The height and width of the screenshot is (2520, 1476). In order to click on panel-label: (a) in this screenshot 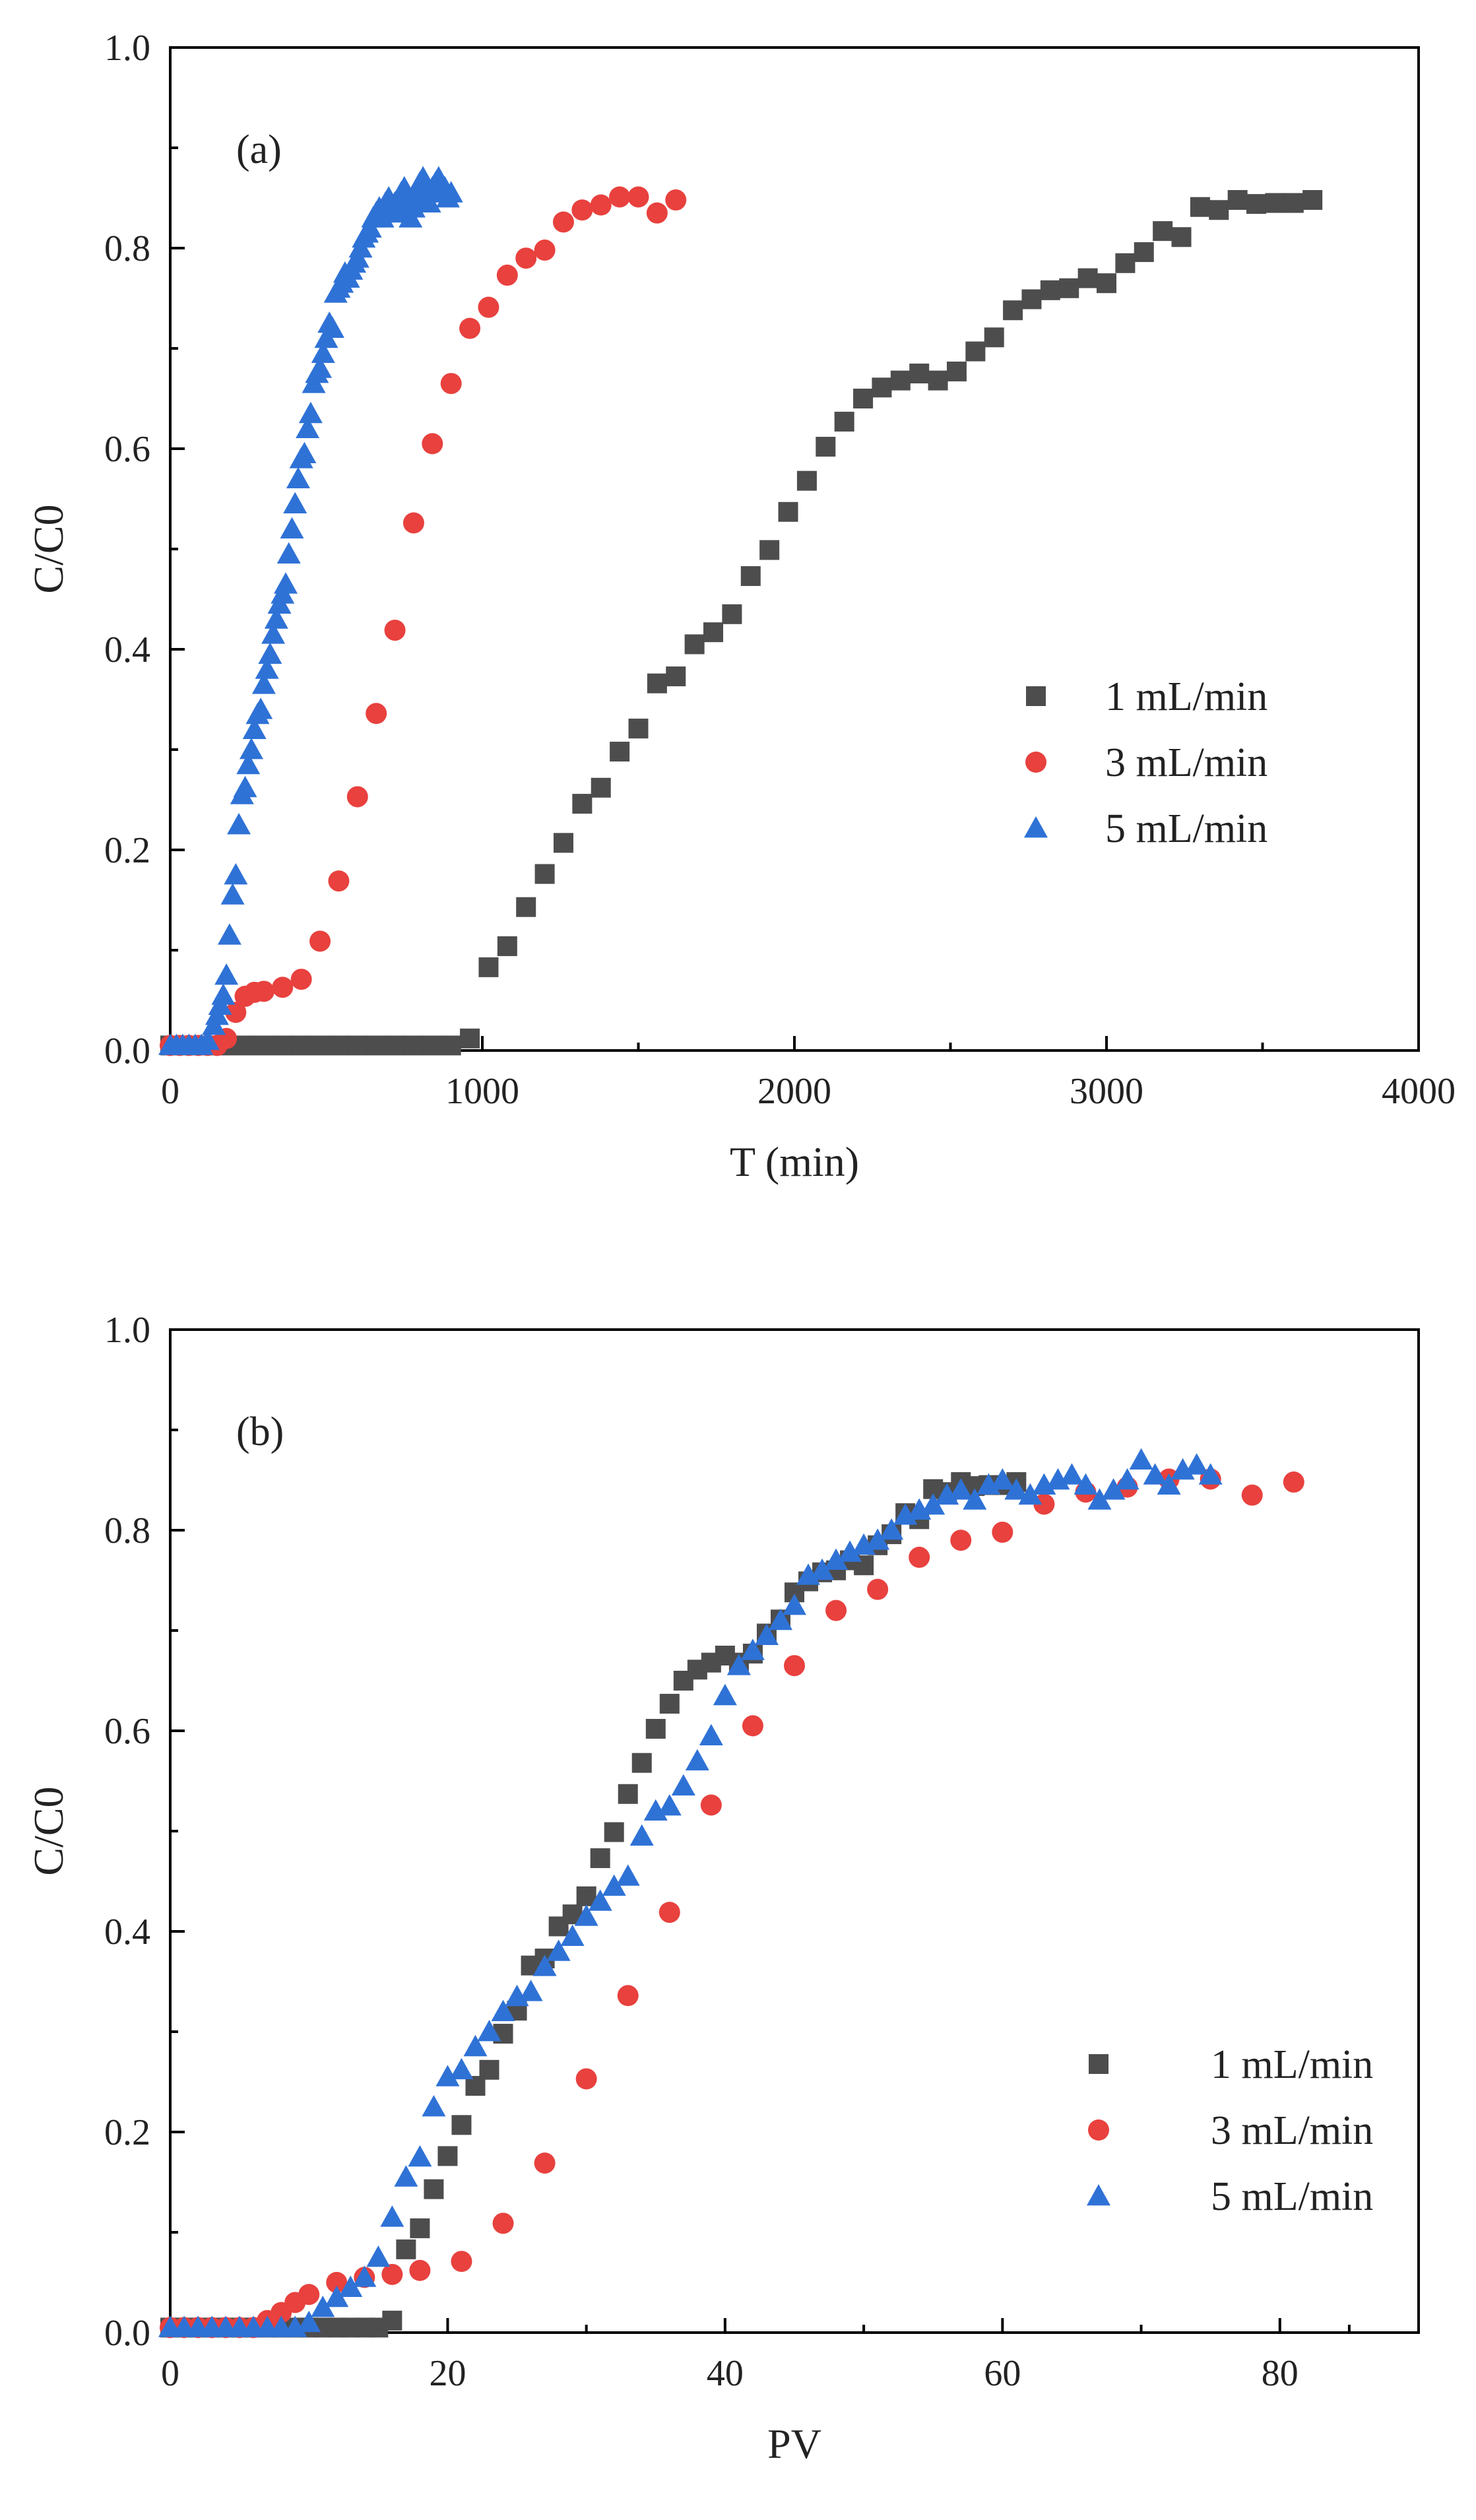, I will do `click(259, 149)`.